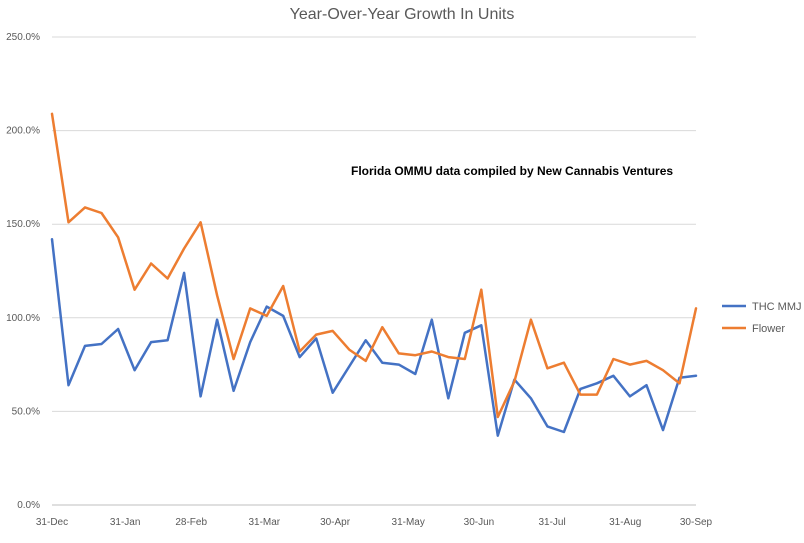 This screenshot has height=543, width=804. I want to click on x-tick-label: 31-Aug, so click(625, 522).